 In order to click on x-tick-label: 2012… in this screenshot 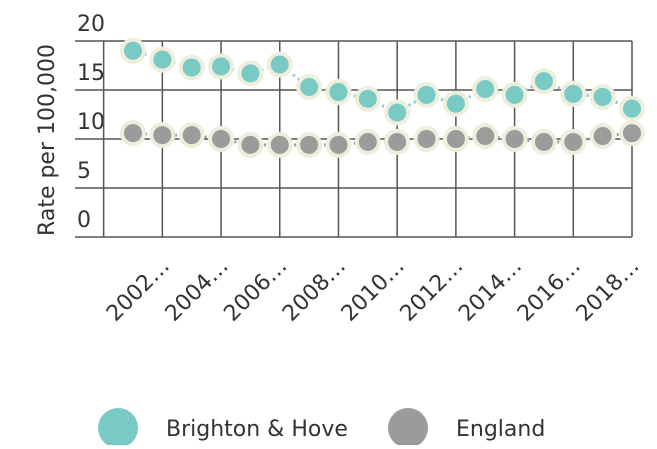, I will do `click(432, 290)`.